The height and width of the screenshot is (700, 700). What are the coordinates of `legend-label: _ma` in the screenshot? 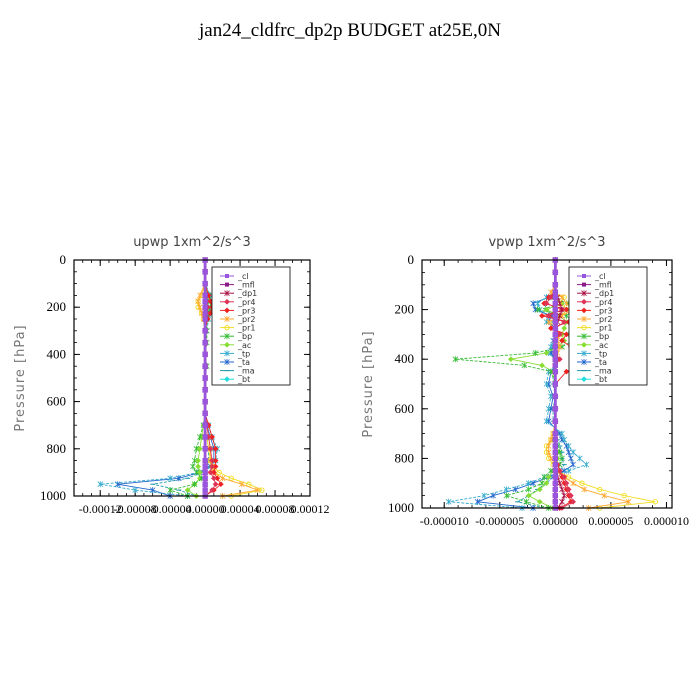 It's located at (246, 371).